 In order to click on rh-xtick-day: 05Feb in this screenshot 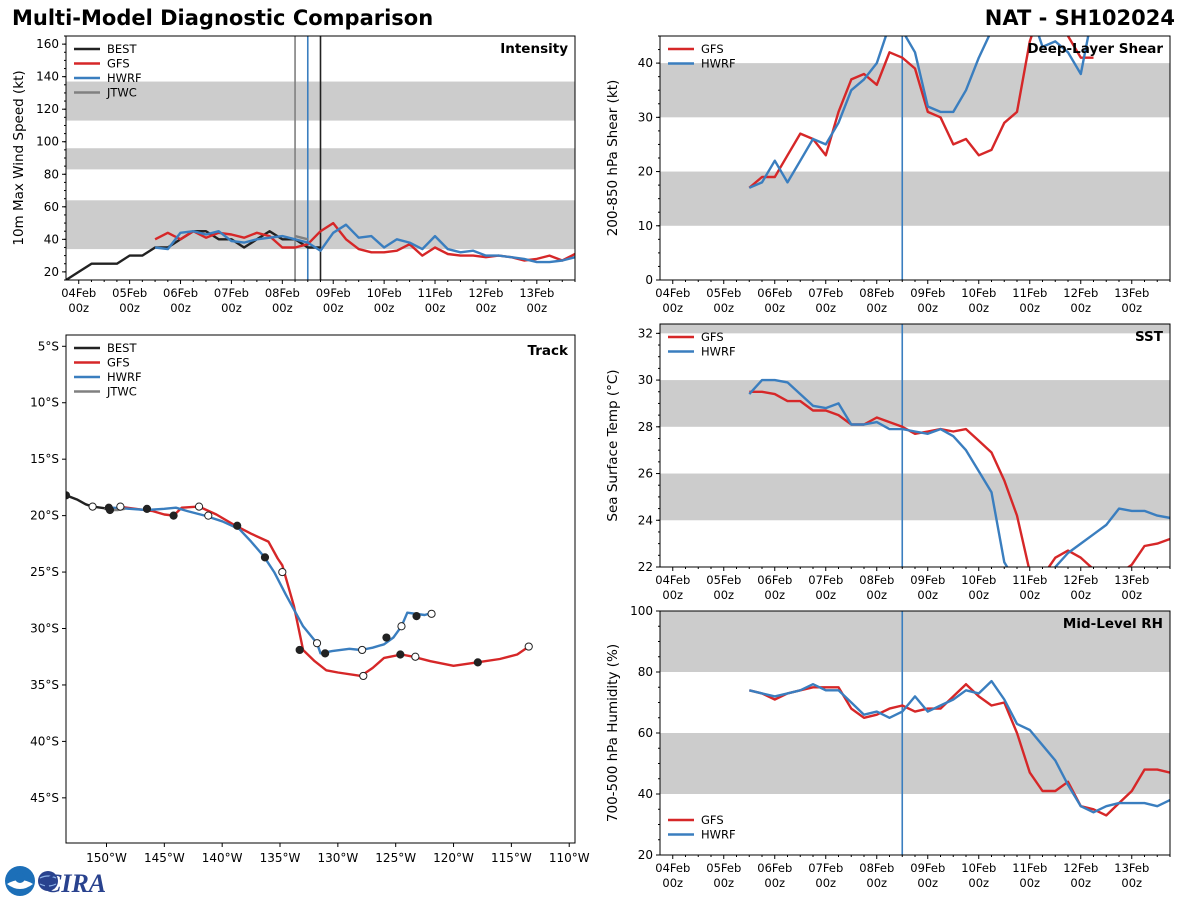, I will do `click(723, 868)`.